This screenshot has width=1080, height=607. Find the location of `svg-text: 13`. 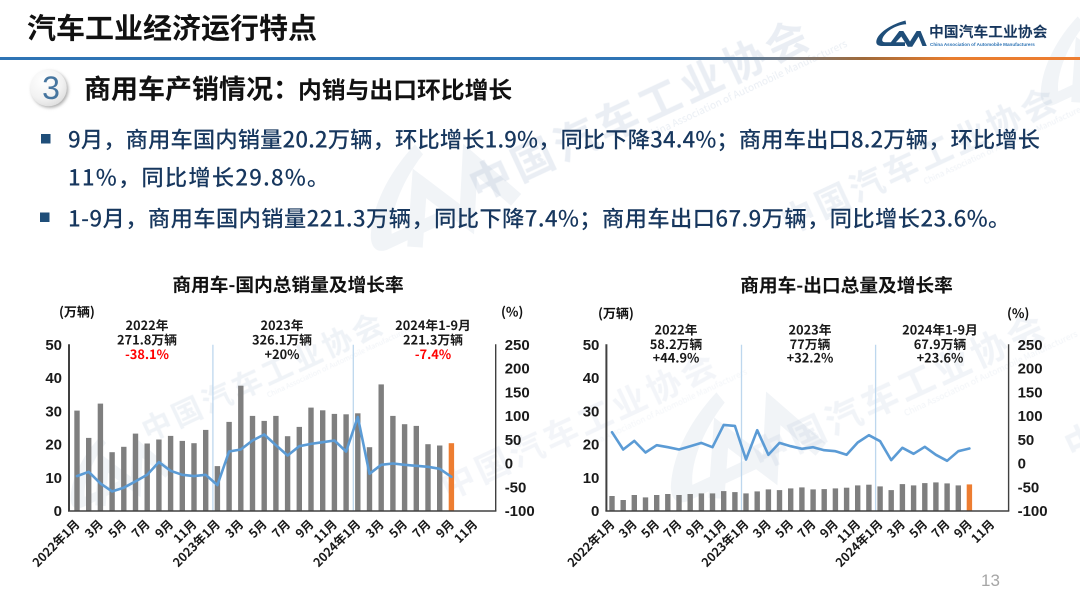

svg-text: 13 is located at coordinates (990, 580).